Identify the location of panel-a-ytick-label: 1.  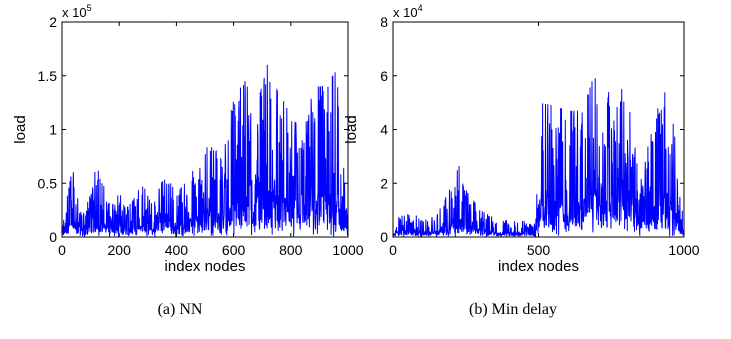
(53, 130).